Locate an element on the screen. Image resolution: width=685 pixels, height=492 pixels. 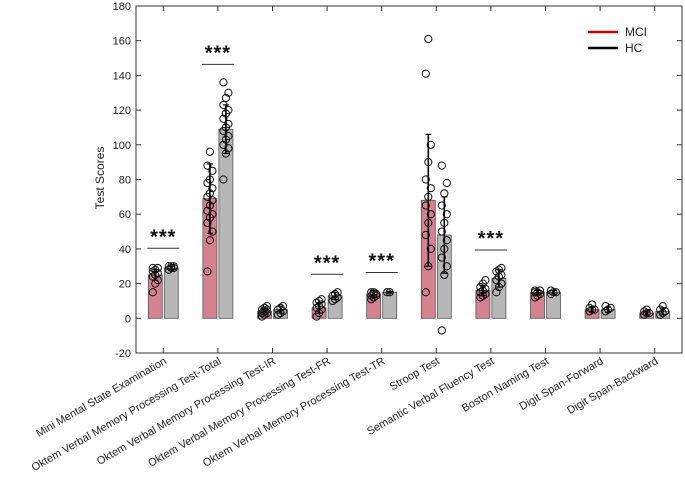
y-tick-label: 180 is located at coordinates (122, 7).